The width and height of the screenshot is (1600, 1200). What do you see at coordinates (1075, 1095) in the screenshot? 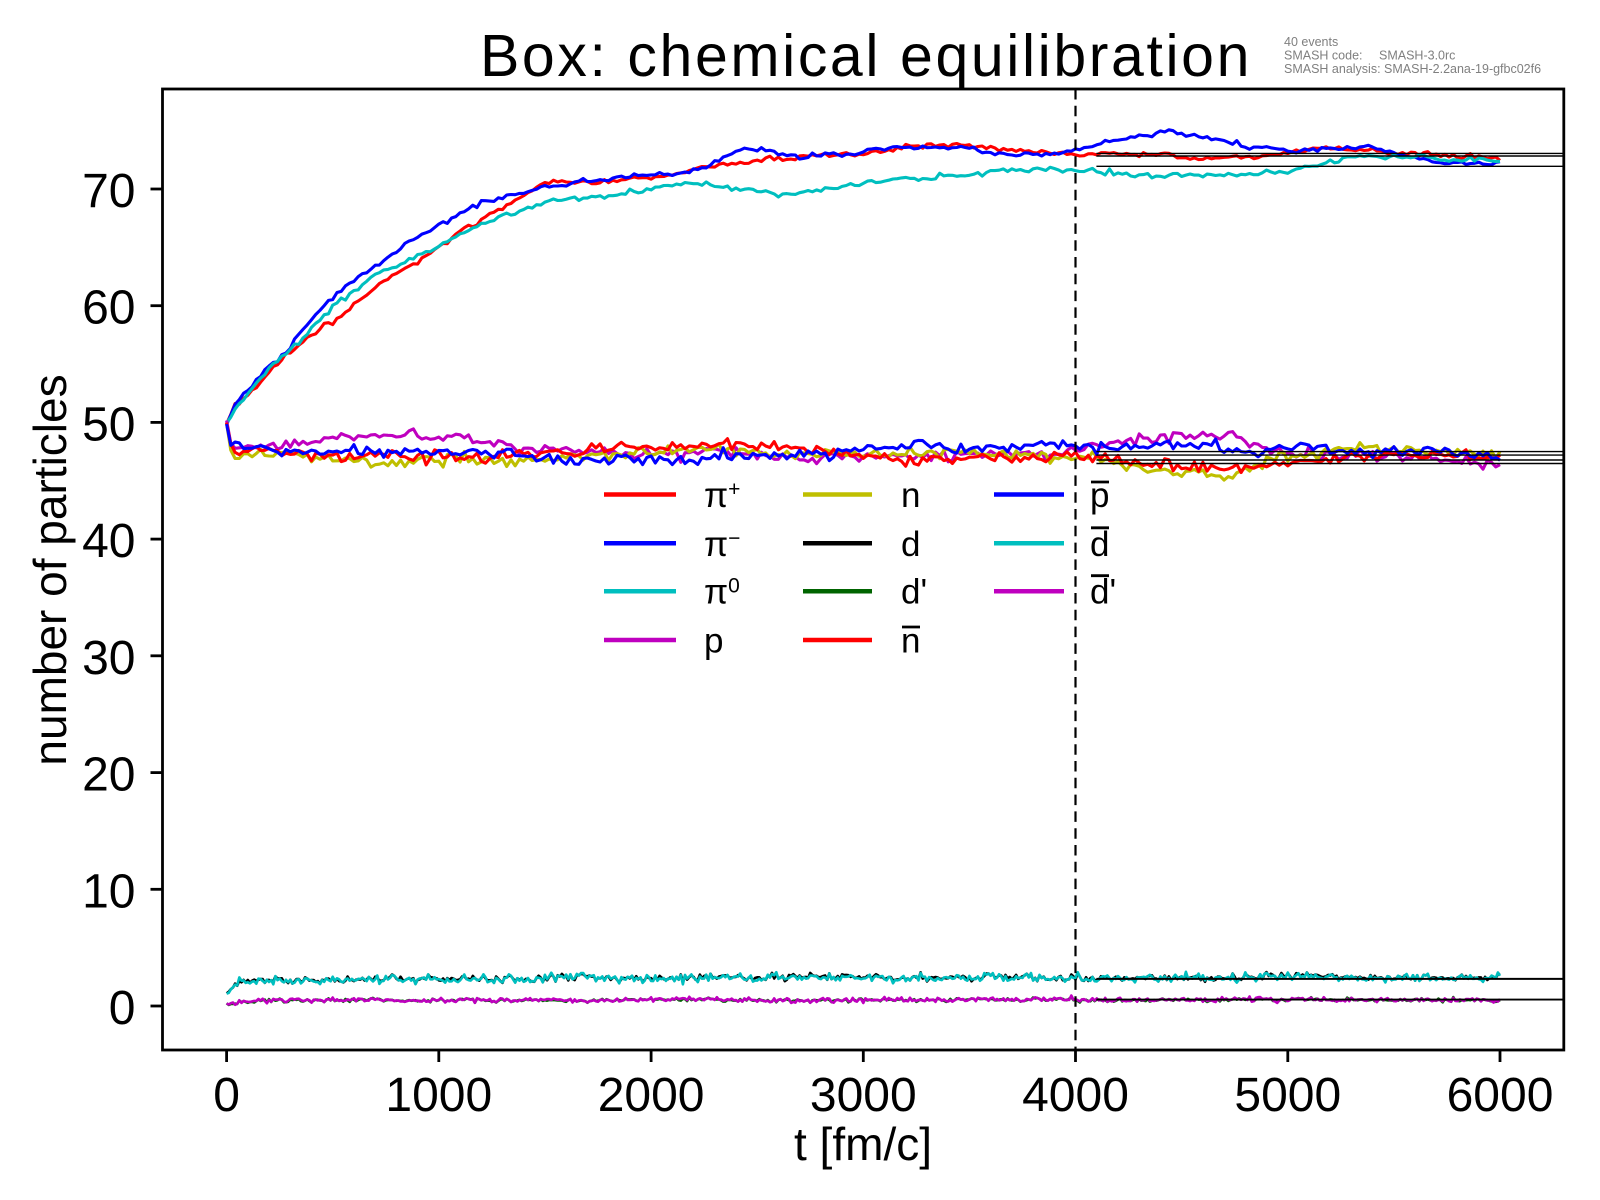
I see `svg-text: 4000` at bounding box center [1075, 1095].